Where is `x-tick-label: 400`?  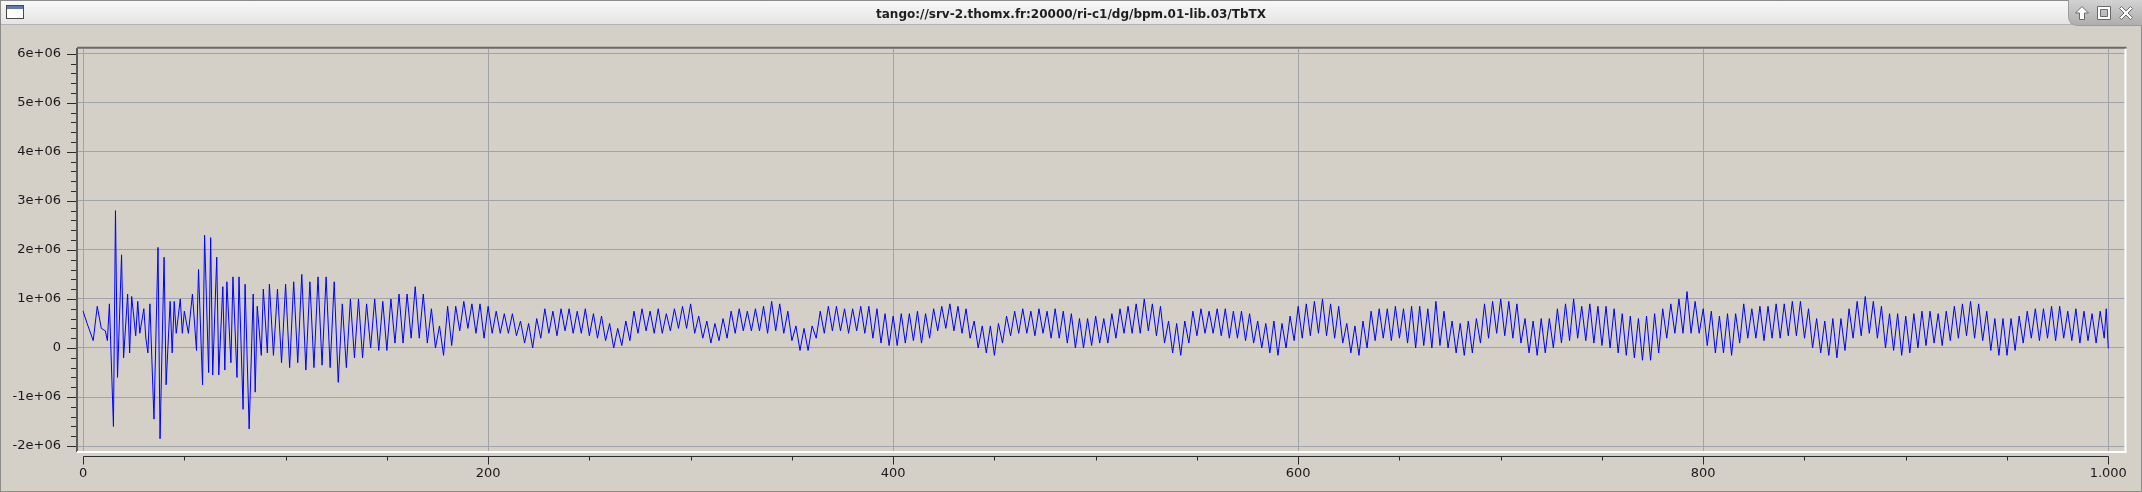
x-tick-label: 400 is located at coordinates (893, 473).